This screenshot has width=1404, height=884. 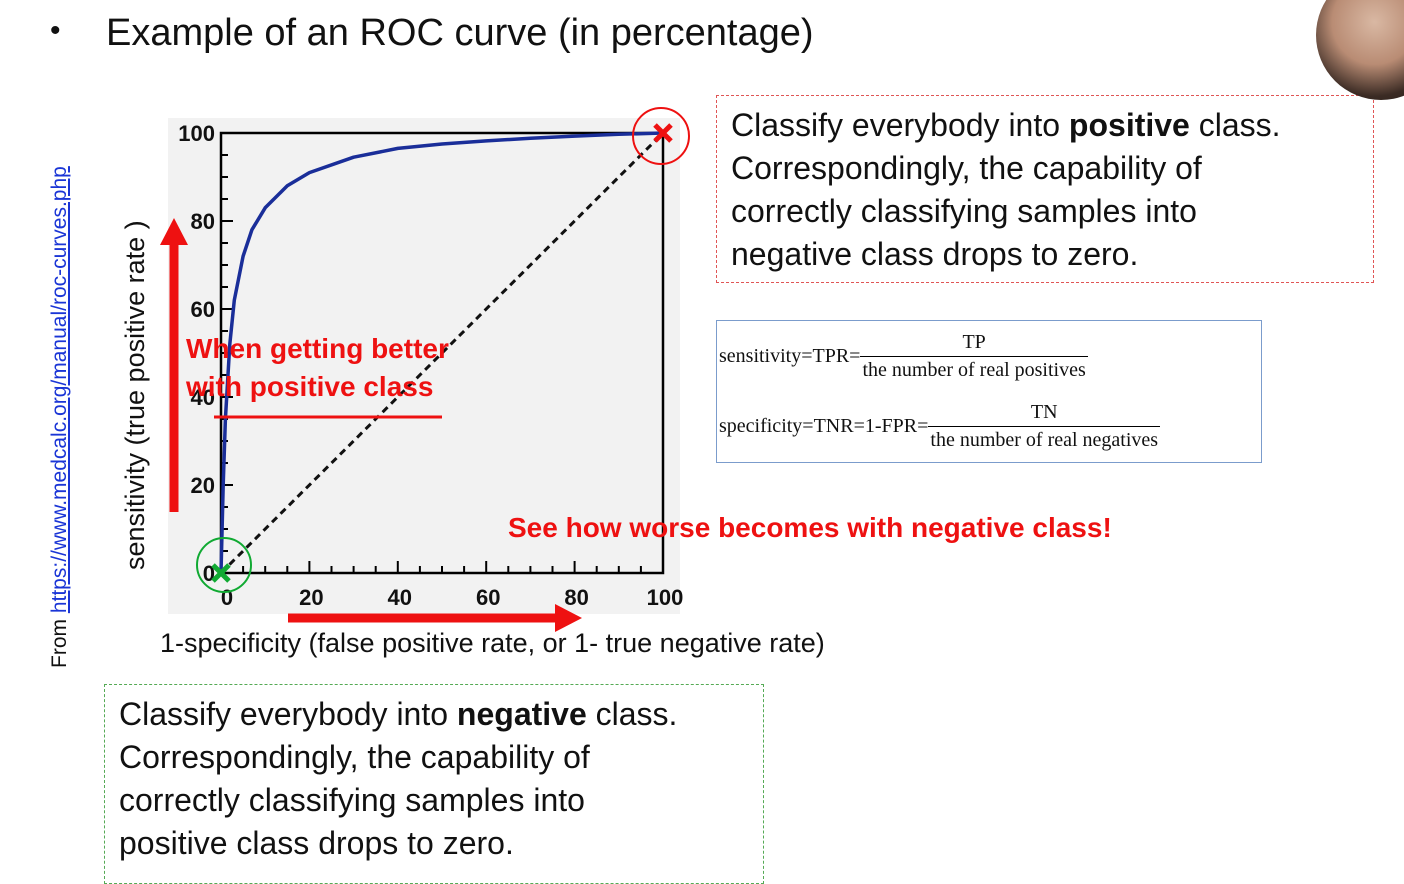 What do you see at coordinates (1044, 439) in the screenshot?
I see `specificity-denominator: the number of real negatives` at bounding box center [1044, 439].